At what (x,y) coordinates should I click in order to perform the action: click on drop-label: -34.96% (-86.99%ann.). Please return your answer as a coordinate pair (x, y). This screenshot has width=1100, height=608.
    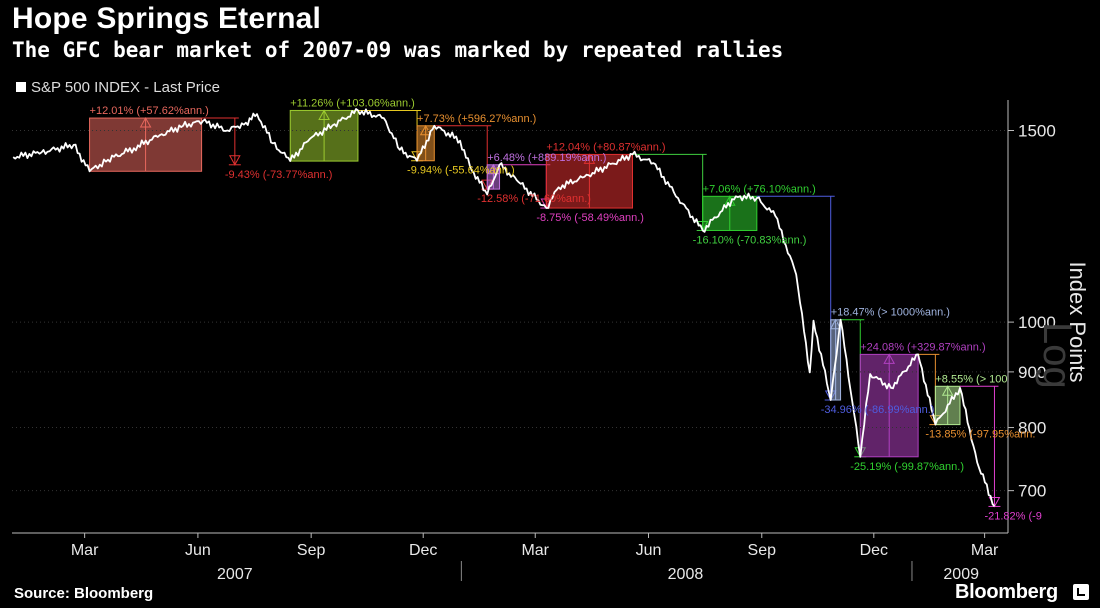
    Looking at the image, I should click on (878, 410).